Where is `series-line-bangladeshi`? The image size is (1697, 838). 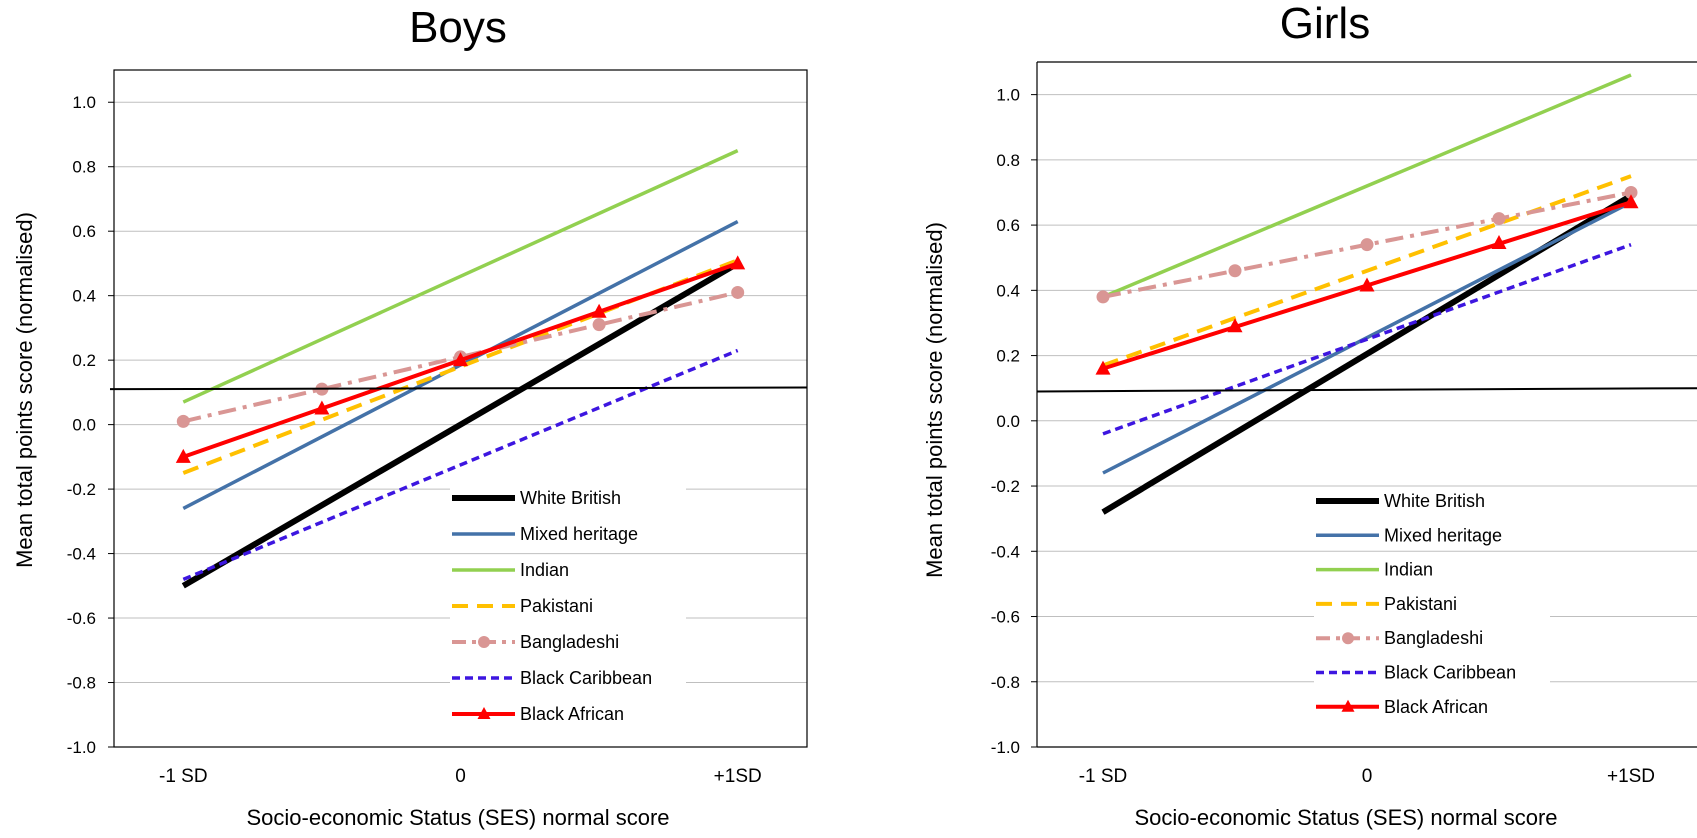
series-line-bangladeshi is located at coordinates (460, 357).